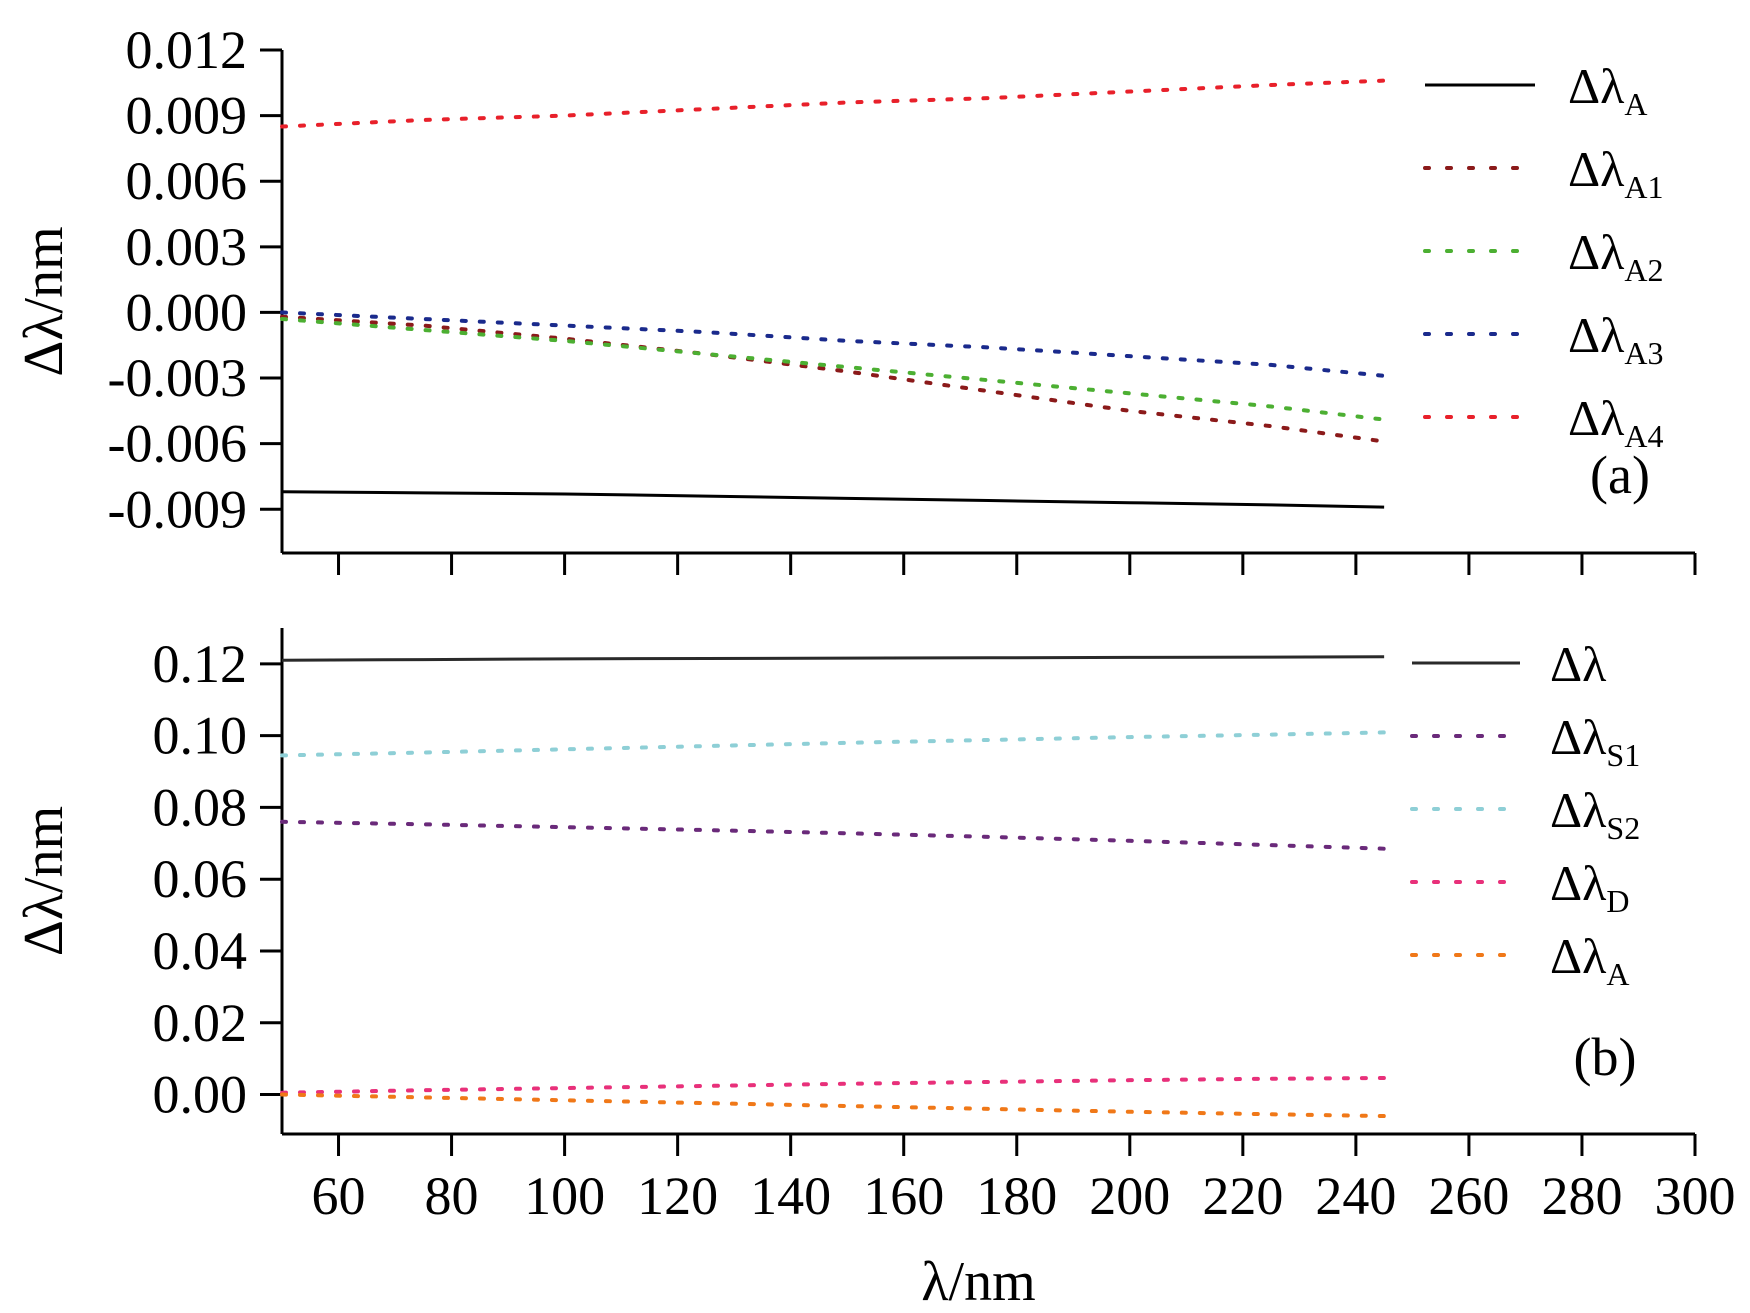  What do you see at coordinates (1590, 887) in the screenshot?
I see `legend-label: ΔλD` at bounding box center [1590, 887].